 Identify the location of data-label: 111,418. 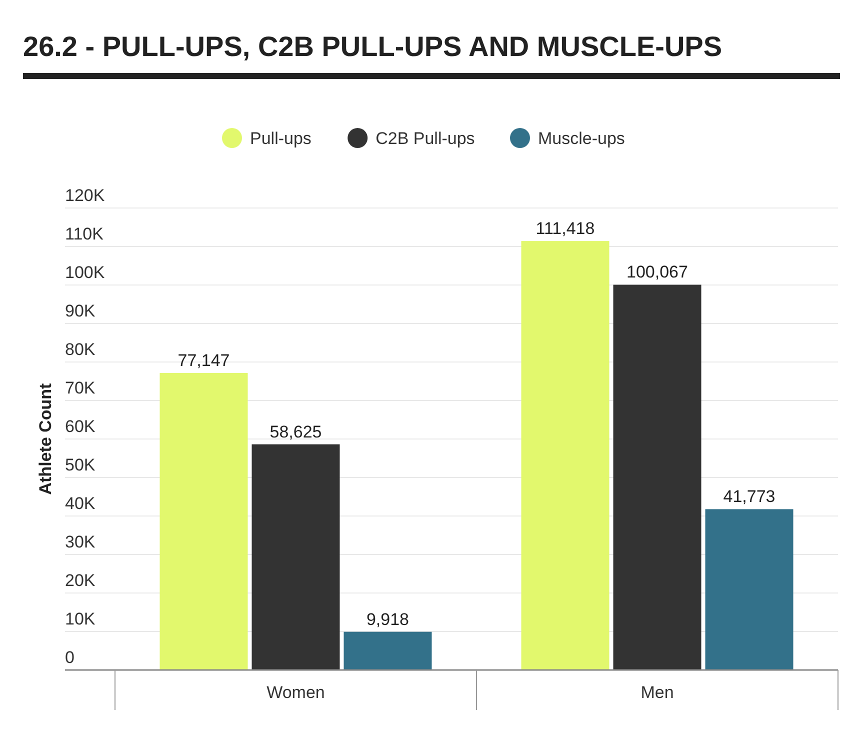
(565, 228).